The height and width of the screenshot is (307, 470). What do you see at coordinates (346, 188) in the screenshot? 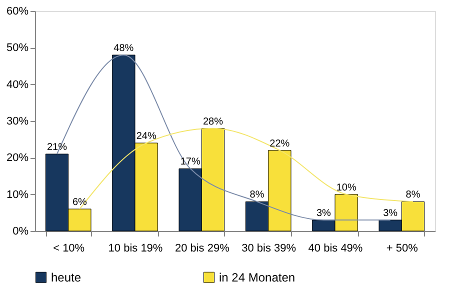
I see `data-label: 10%` at bounding box center [346, 188].